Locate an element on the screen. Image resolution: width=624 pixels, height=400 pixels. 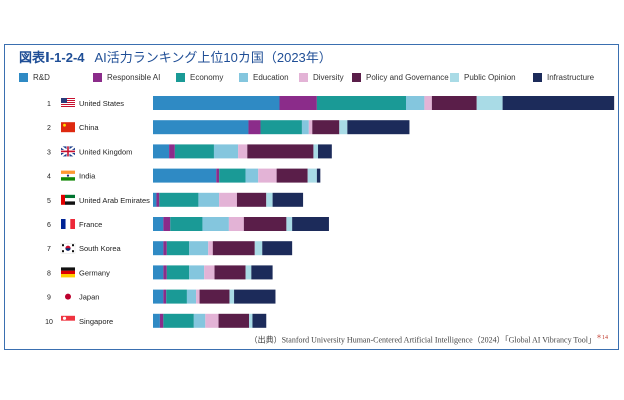
sg-flag-icon is located at coordinates (68, 320).